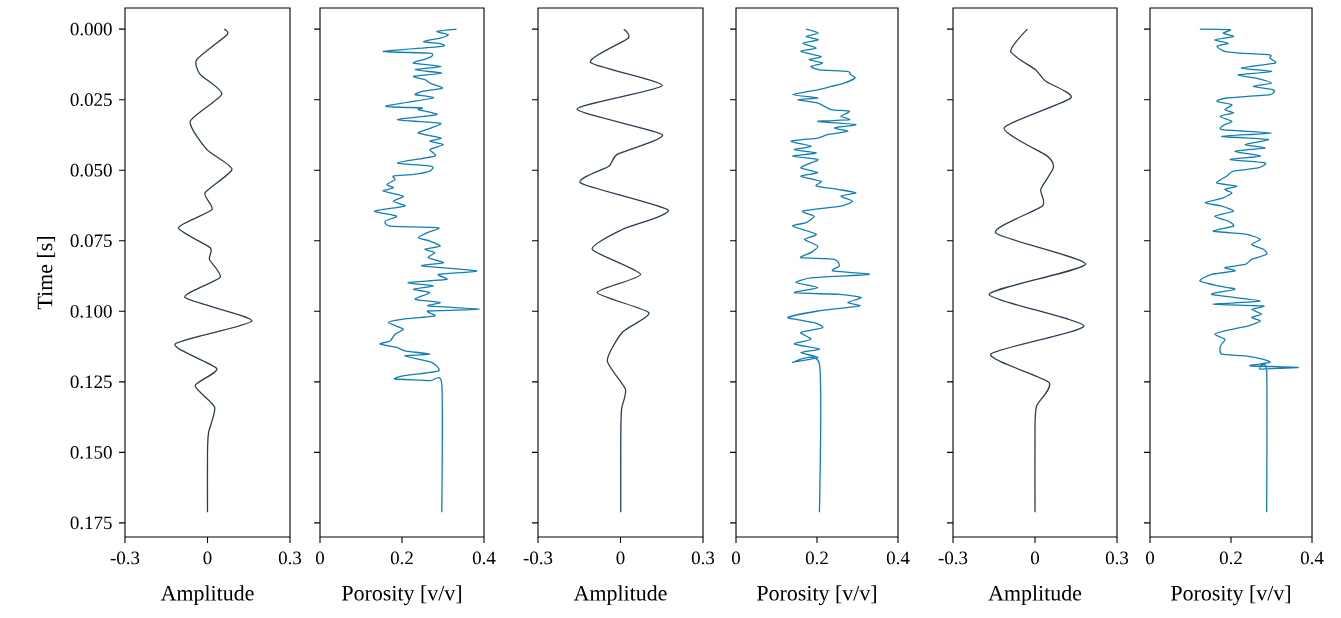  I want to click on y-tick-label: 0.050, so click(91, 170).